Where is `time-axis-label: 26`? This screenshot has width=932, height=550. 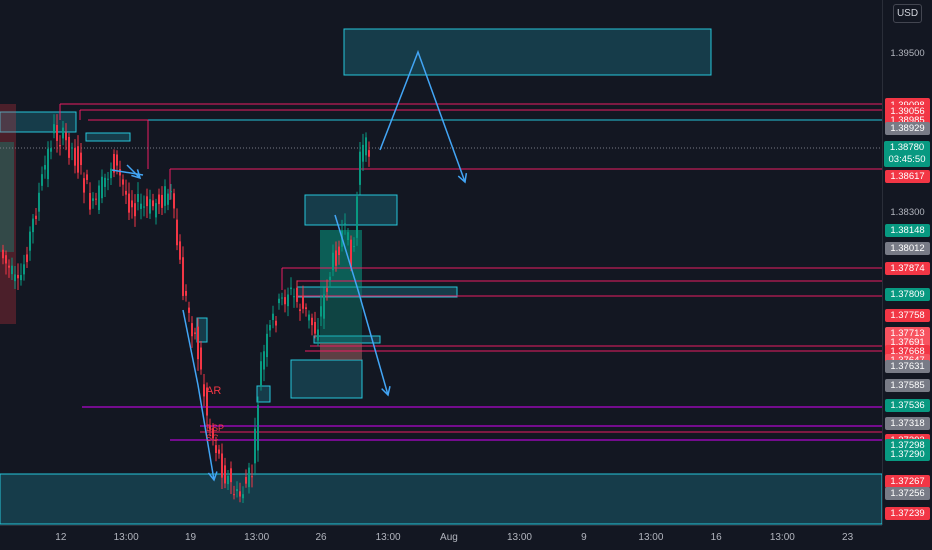
time-axis-label: 26 is located at coordinates (321, 537).